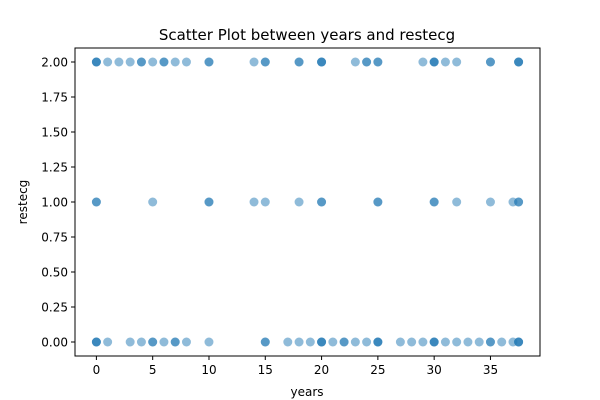  I want to click on x-ticks: 0 5 10 15 20 25 30 35, so click(295, 366).